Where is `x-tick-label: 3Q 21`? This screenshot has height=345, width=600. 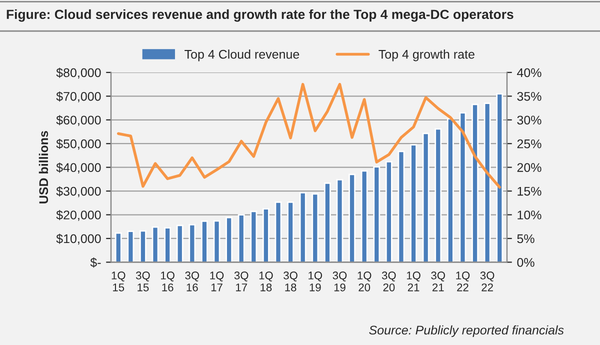
x-tick-label: 3Q 21 is located at coordinates (438, 282).